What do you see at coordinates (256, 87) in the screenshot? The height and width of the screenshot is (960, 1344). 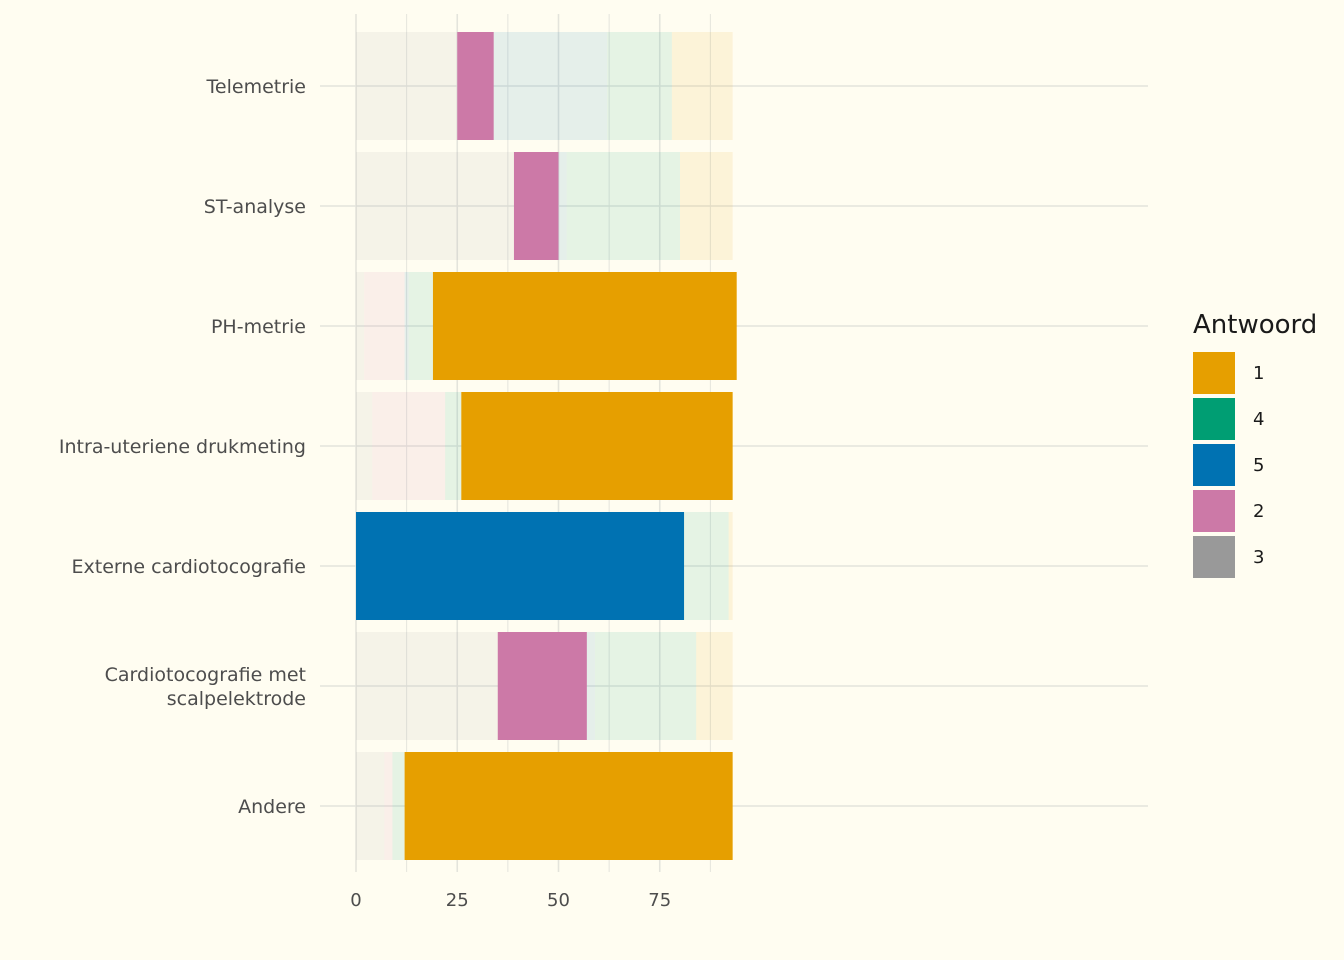 I see `y-tick-label: Telemetrie` at bounding box center [256, 87].